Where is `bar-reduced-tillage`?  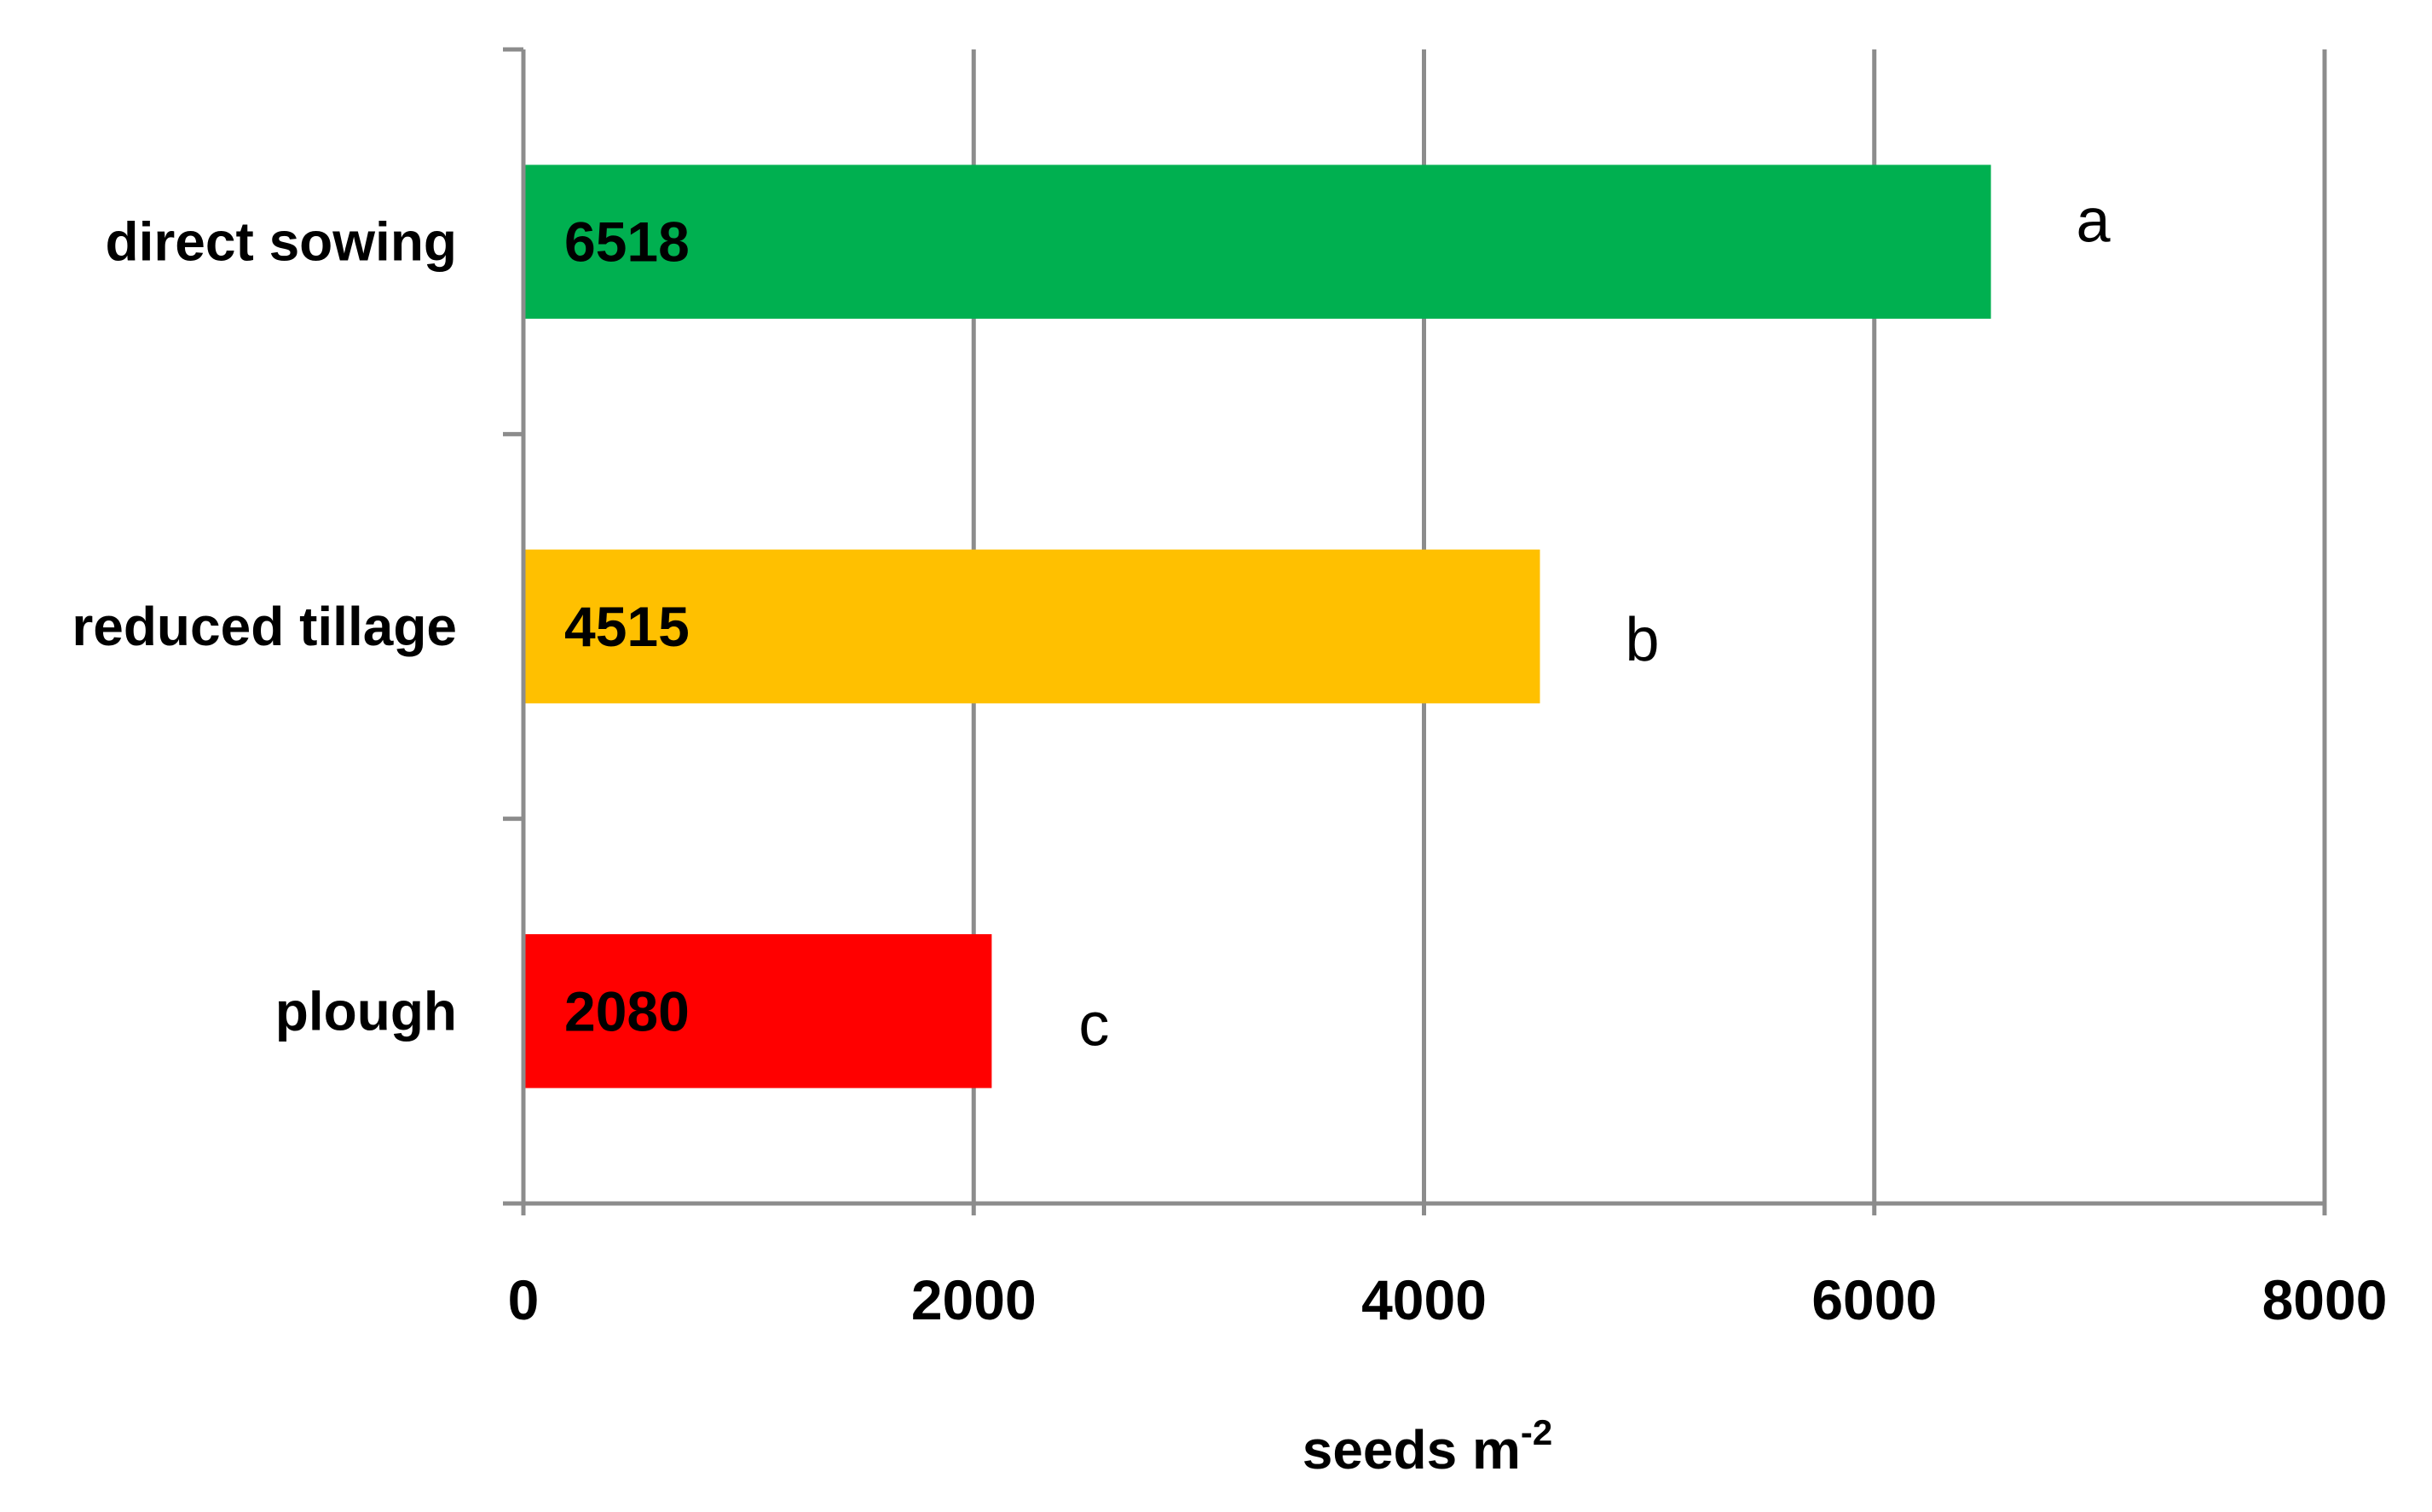 bar-reduced-tillage is located at coordinates (1031, 626).